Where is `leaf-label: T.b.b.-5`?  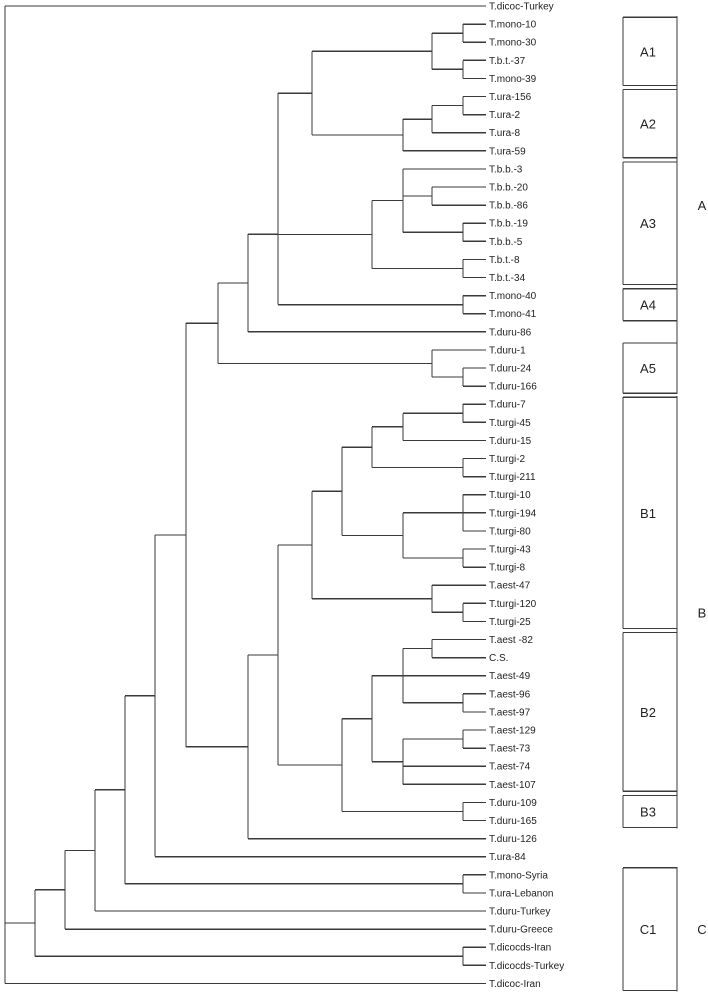 leaf-label: T.b.b.-5 is located at coordinates (506, 242).